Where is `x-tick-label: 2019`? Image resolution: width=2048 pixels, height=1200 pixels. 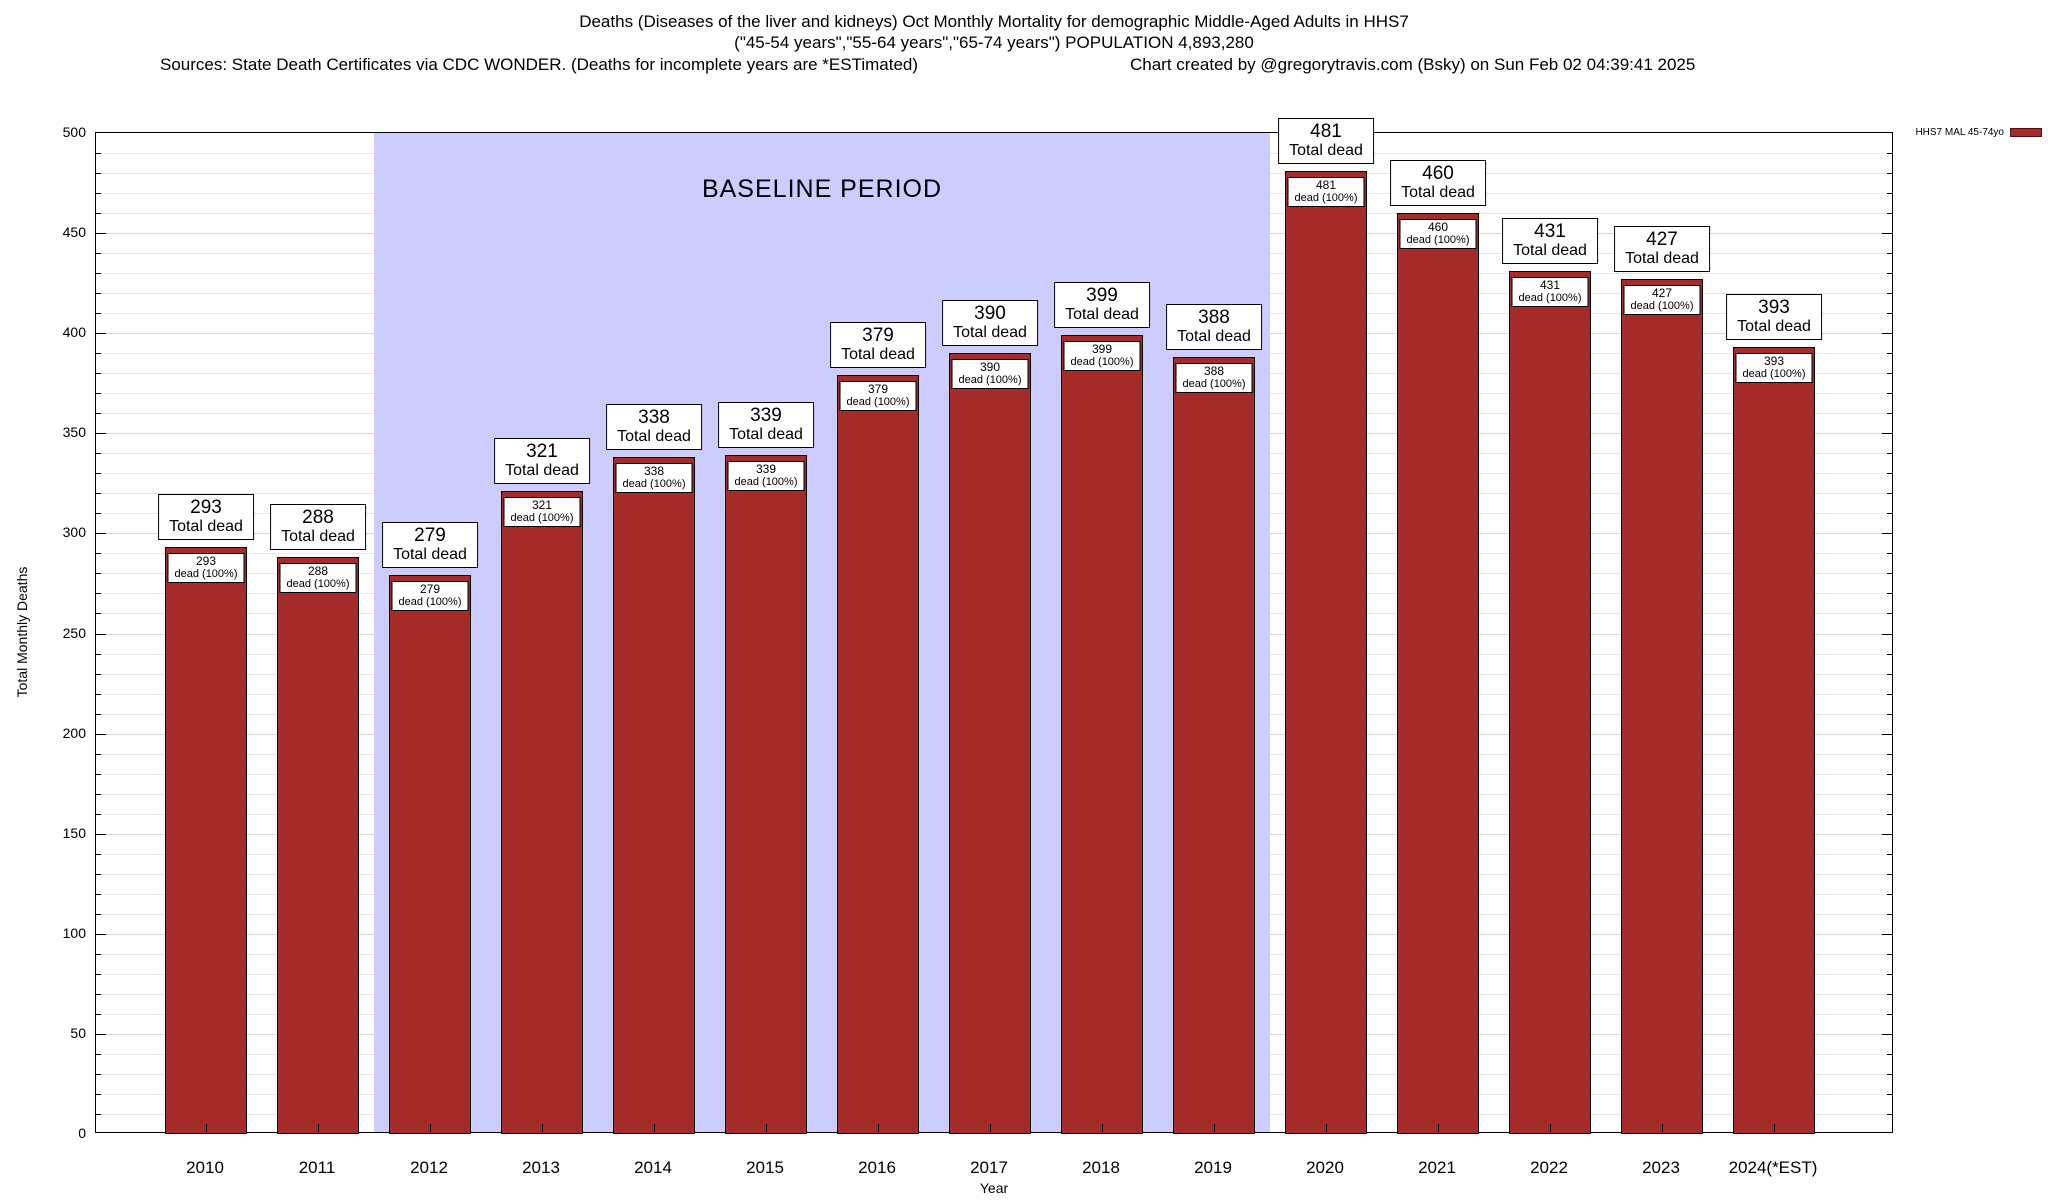 x-tick-label: 2019 is located at coordinates (1213, 1167).